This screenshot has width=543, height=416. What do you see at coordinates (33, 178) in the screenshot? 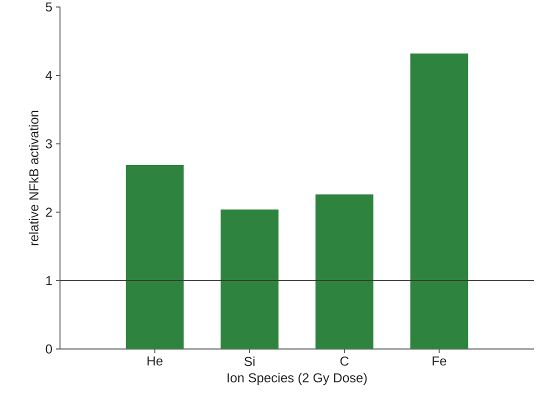
I see `y-axis-title: relative NFkB activation` at bounding box center [33, 178].